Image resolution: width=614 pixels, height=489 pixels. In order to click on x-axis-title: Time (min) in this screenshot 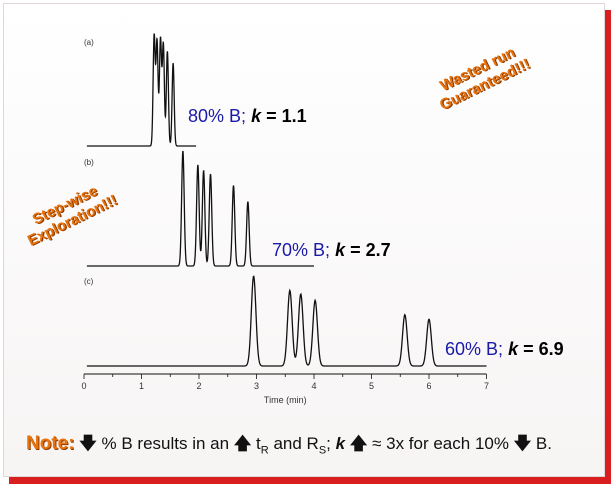, I will do `click(285, 400)`.